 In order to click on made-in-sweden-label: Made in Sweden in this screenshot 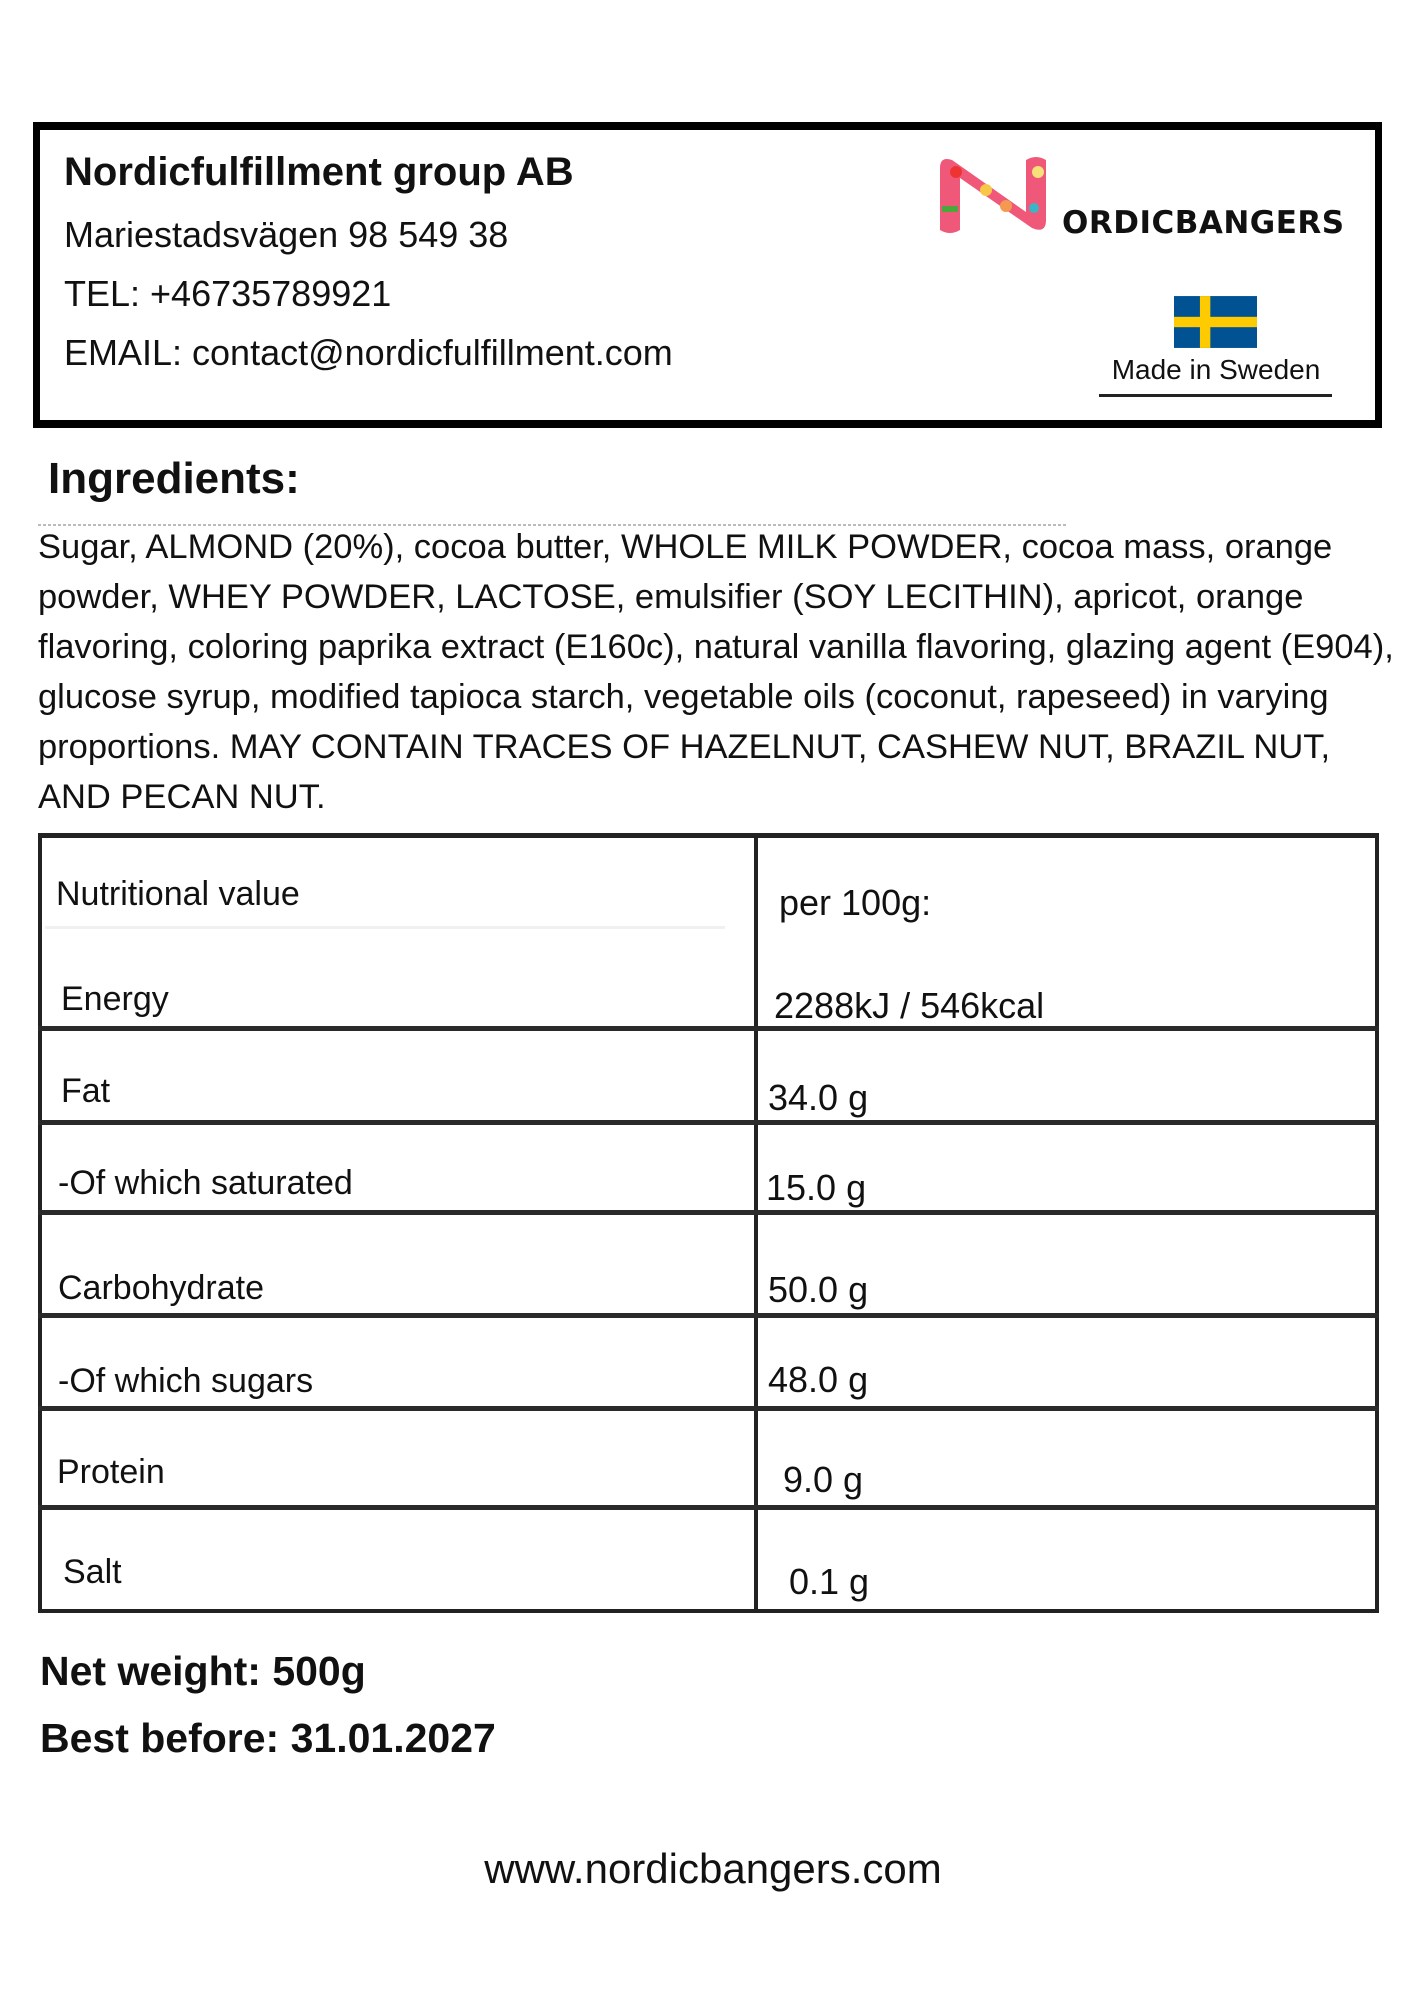, I will do `click(1216, 369)`.